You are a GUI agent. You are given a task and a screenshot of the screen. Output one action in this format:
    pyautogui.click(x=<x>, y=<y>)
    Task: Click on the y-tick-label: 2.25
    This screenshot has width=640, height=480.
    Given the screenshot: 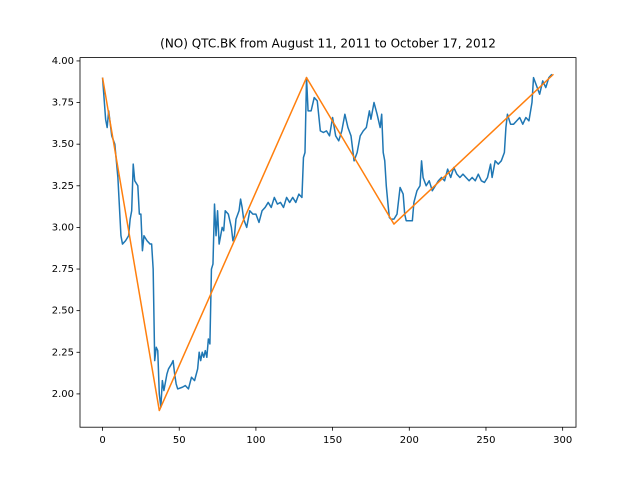 What is the action you would take?
    pyautogui.click(x=63, y=352)
    